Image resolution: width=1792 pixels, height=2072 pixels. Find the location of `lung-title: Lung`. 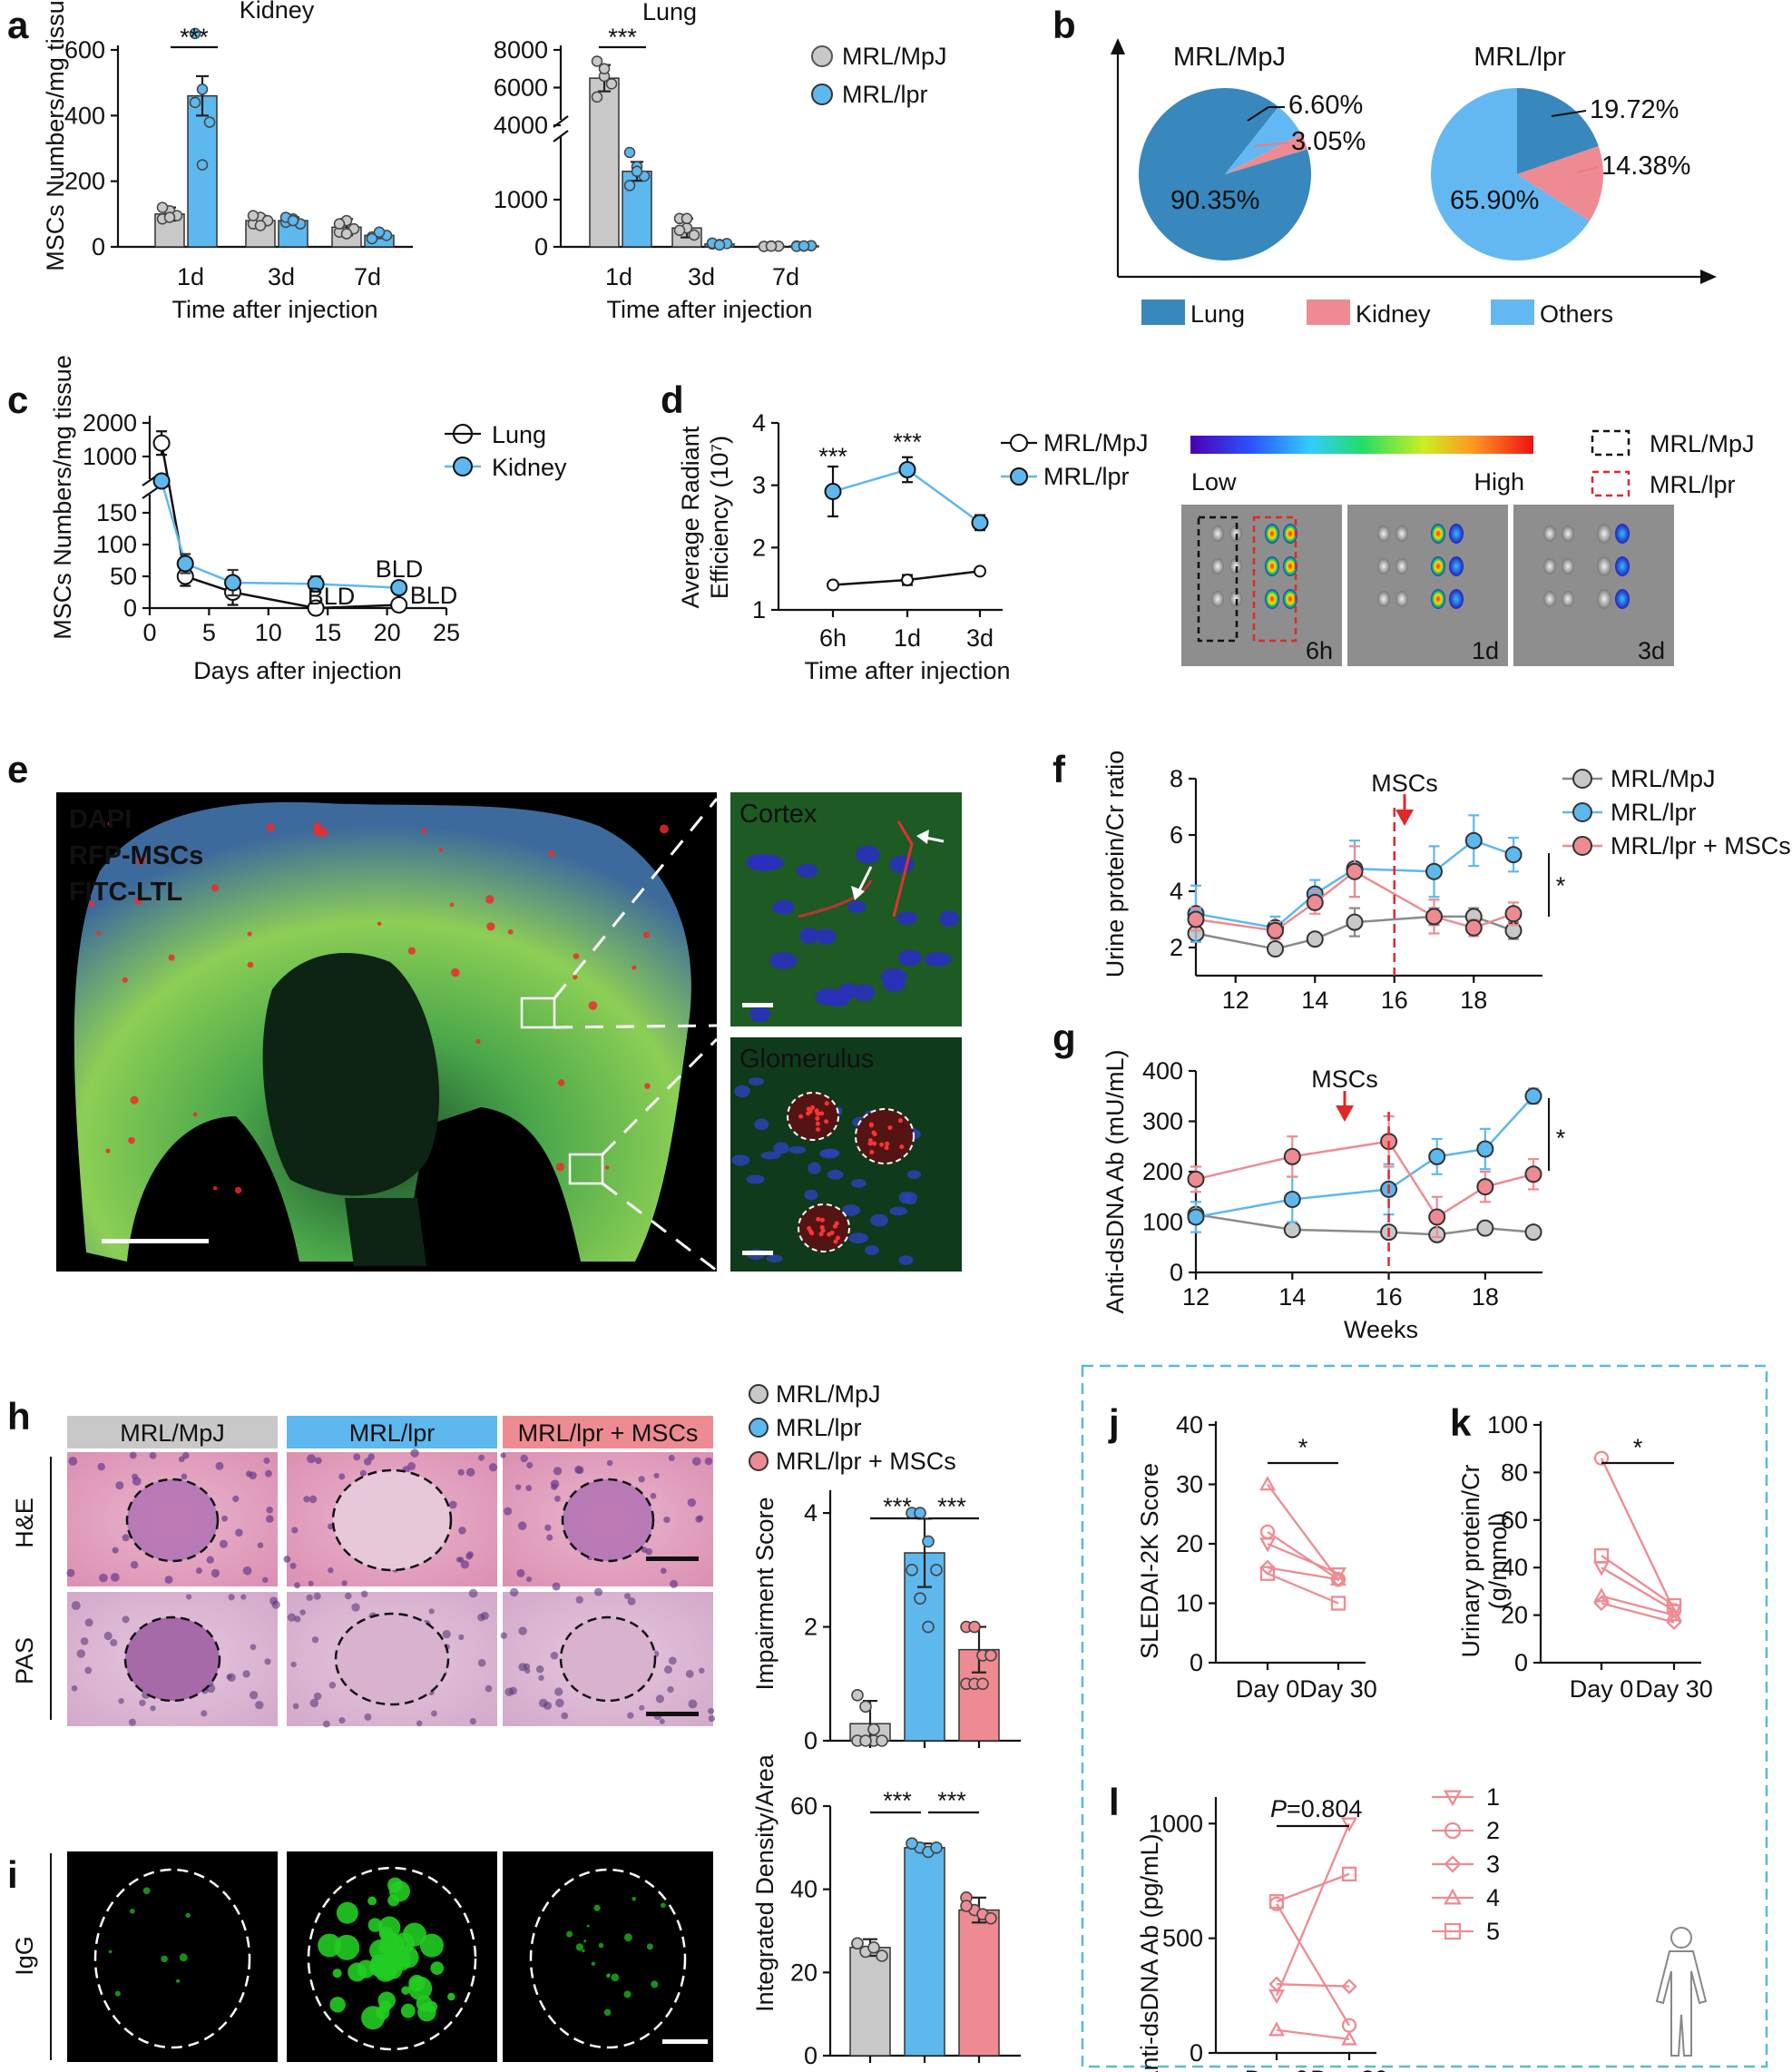

lung-title: Lung is located at coordinates (669, 12).